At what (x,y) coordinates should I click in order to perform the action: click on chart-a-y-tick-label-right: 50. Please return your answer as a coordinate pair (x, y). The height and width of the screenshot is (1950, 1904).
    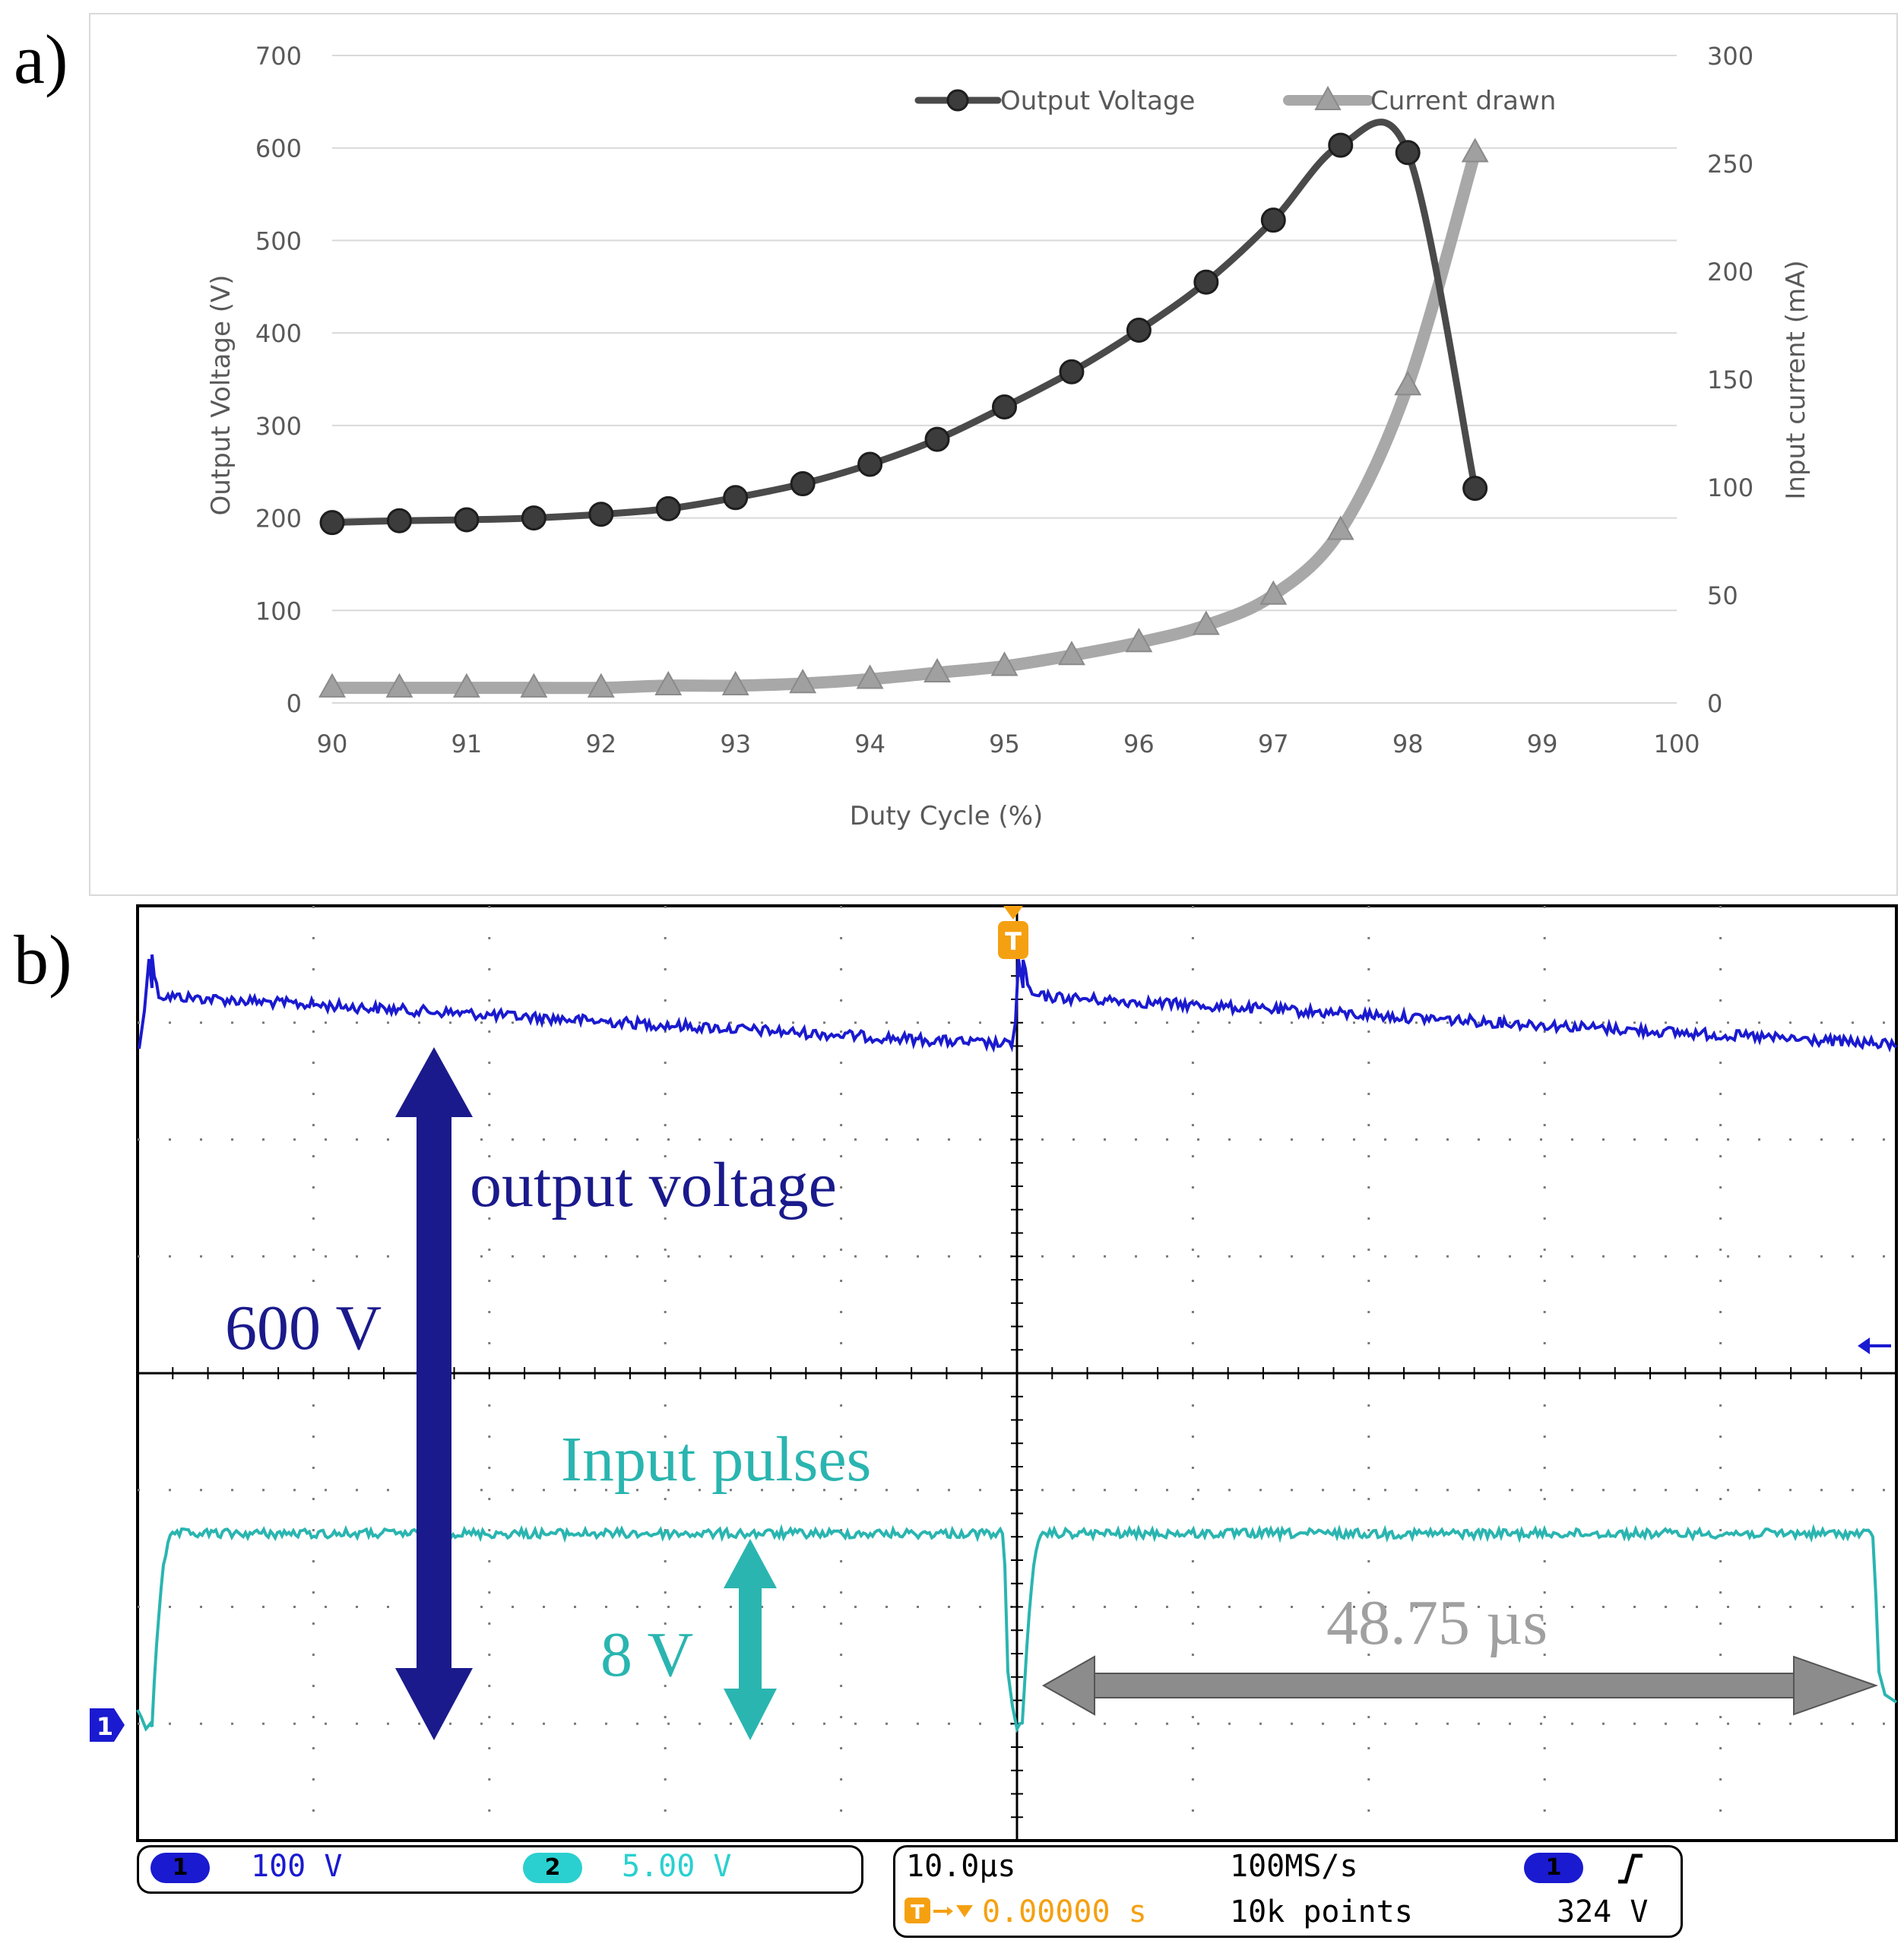
    Looking at the image, I should click on (1722, 595).